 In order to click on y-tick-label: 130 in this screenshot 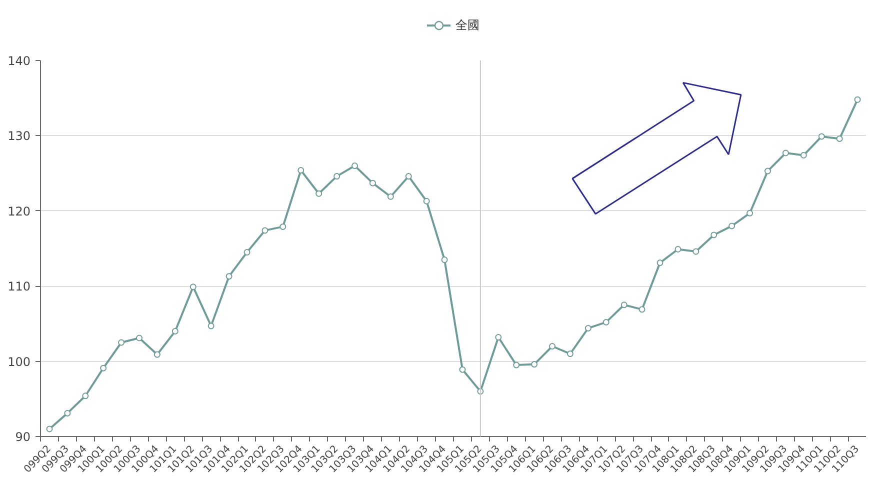, I will do `click(19, 136)`.